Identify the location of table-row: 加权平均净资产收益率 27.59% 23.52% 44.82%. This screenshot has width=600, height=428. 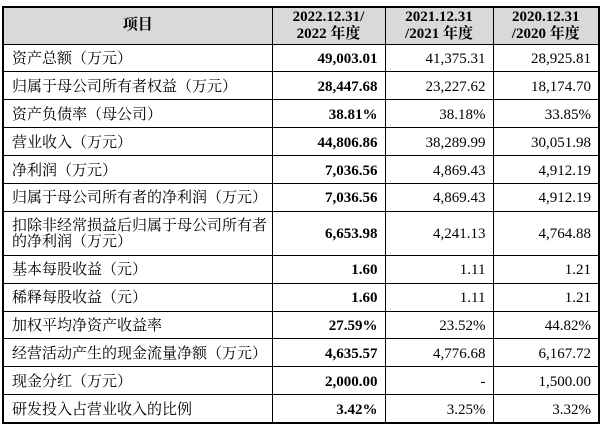
(301, 325).